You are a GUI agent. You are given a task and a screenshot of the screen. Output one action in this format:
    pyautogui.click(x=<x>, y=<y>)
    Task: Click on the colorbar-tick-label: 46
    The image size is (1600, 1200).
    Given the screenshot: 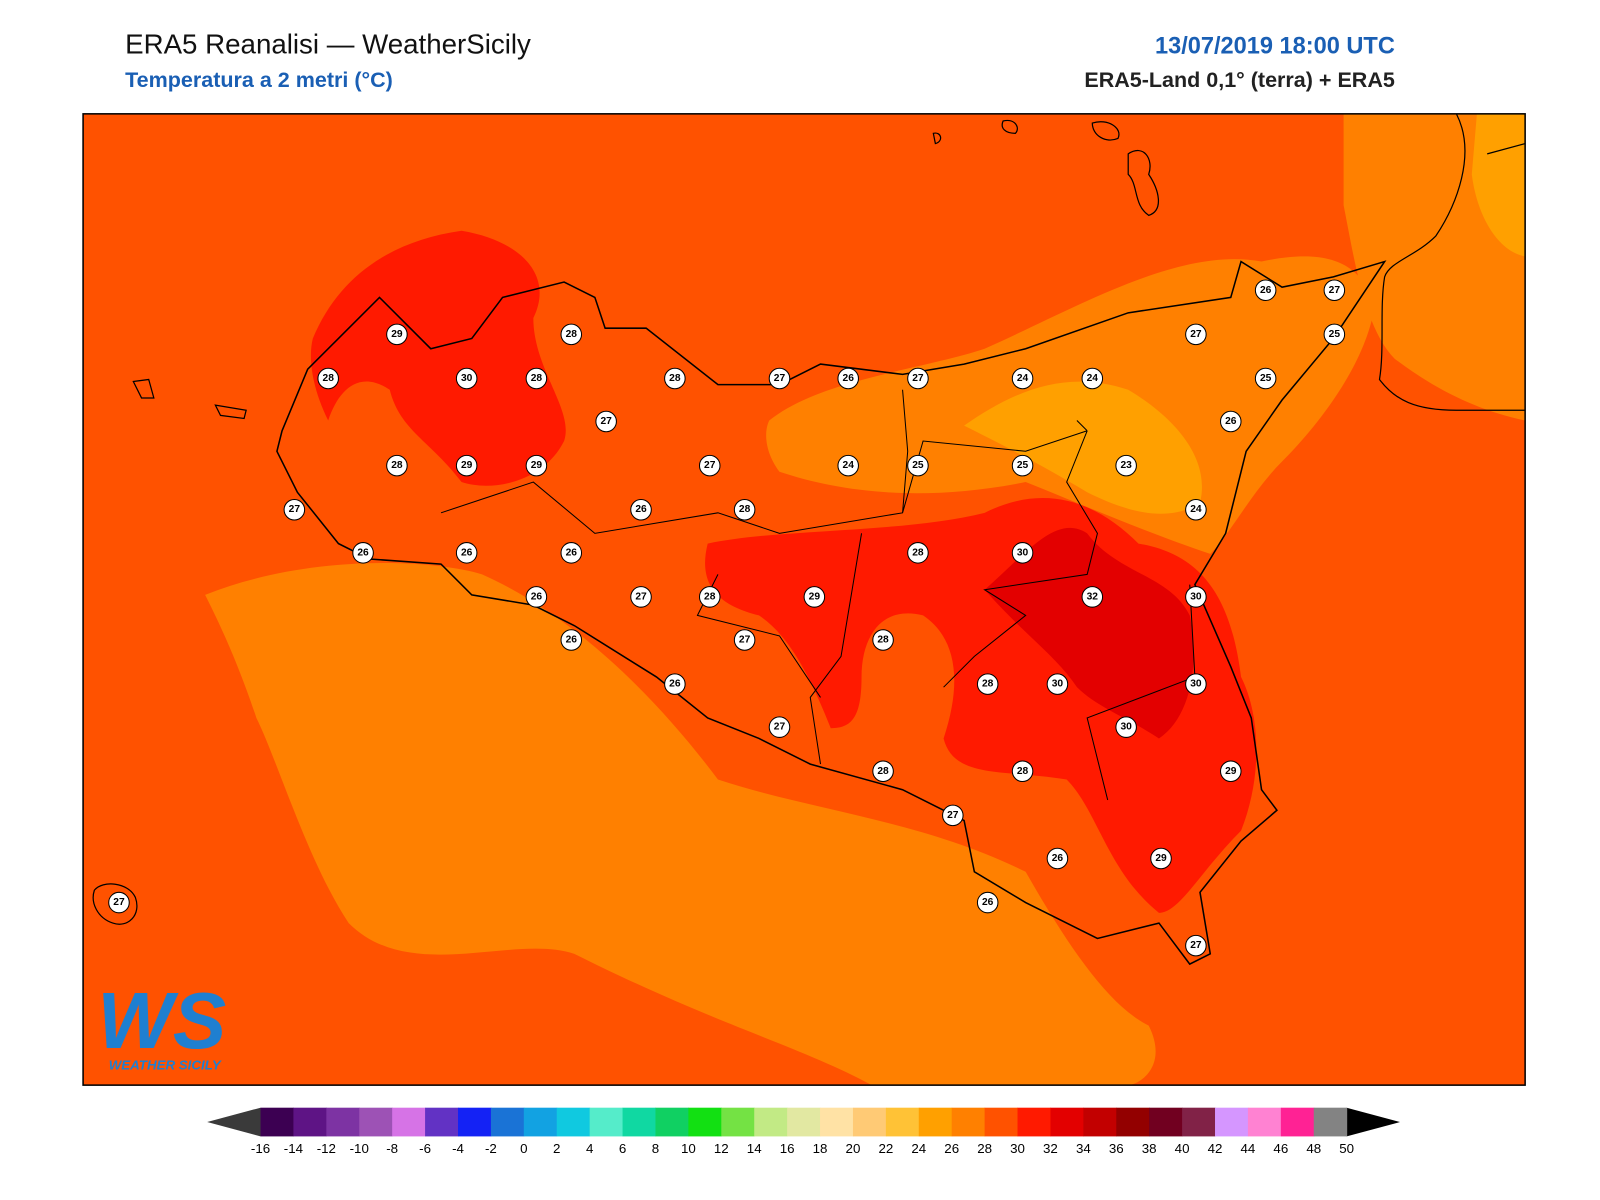 What is the action you would take?
    pyautogui.click(x=1280, y=1148)
    